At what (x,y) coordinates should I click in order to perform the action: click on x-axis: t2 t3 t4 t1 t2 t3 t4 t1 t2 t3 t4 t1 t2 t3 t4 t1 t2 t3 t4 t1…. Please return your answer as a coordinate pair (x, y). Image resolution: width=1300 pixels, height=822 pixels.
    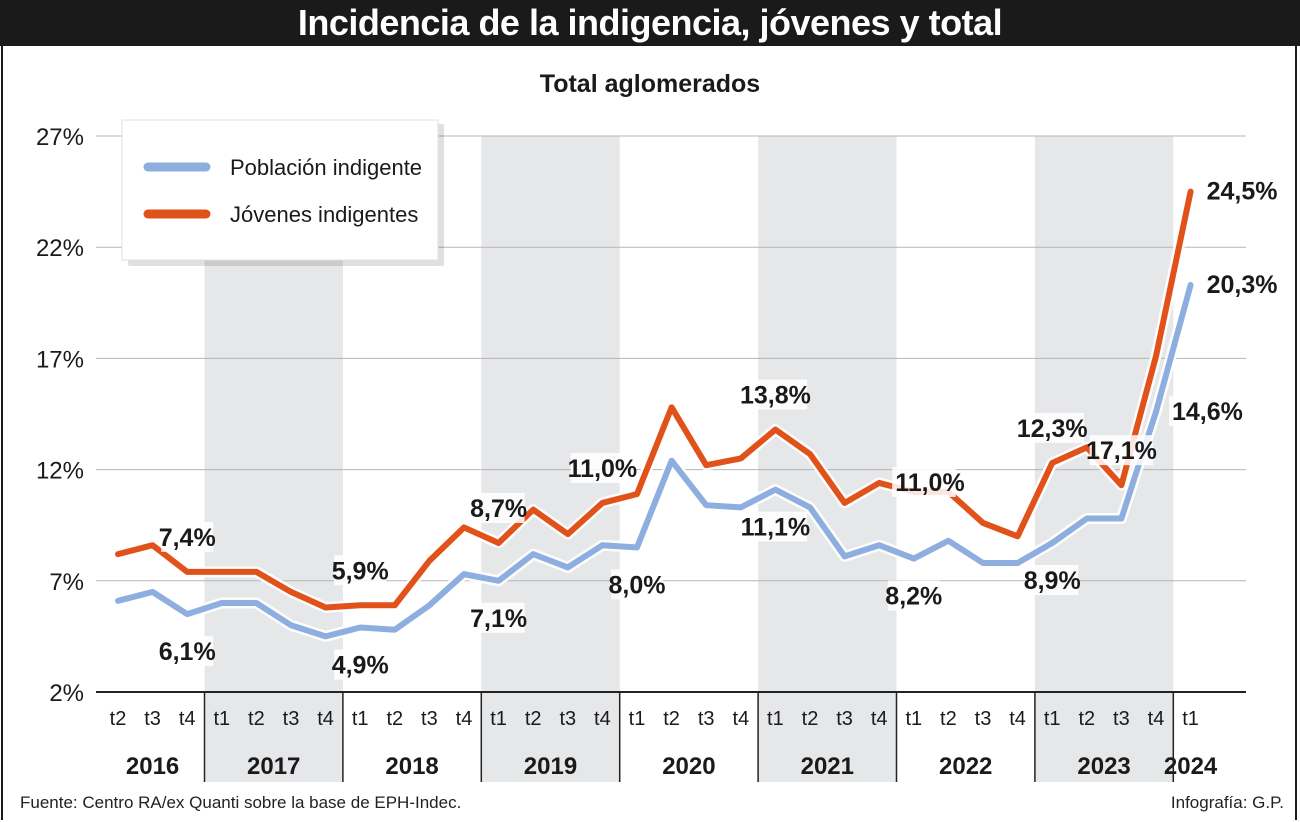
    Looking at the image, I should click on (664, 737).